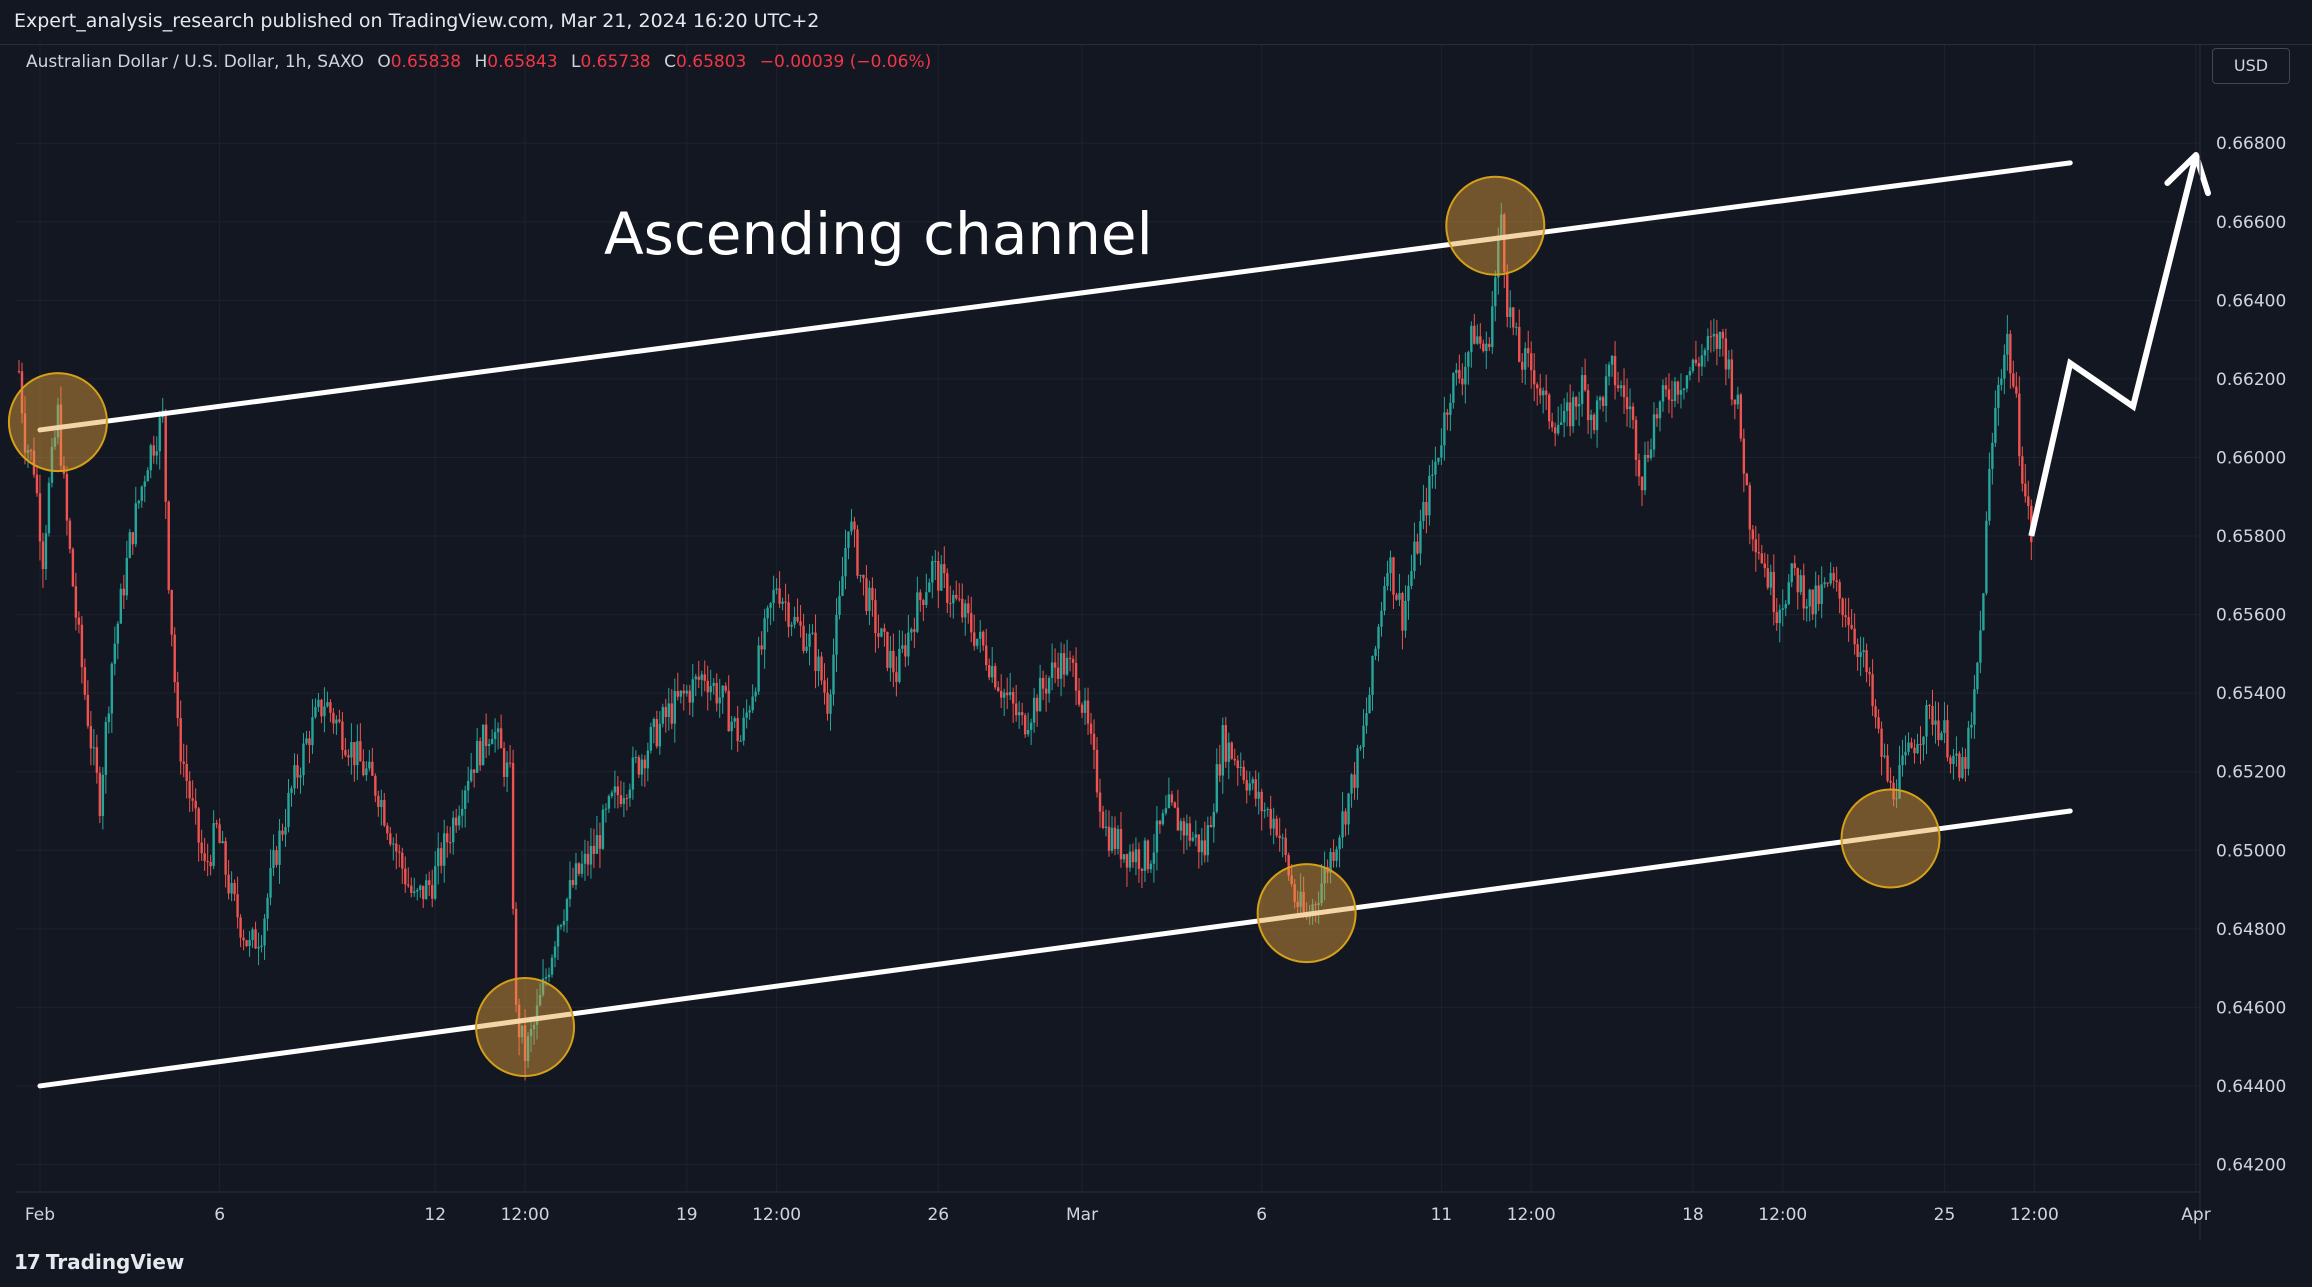  What do you see at coordinates (776, 1215) in the screenshot?
I see `time-tick-label: 12:00` at bounding box center [776, 1215].